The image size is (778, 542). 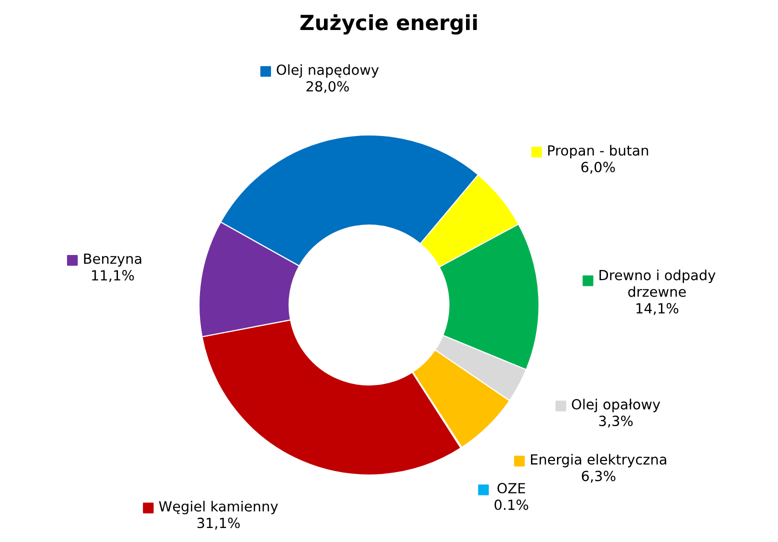 What do you see at coordinates (658, 283) in the screenshot?
I see `legend-label: Drewno i odpady drzewne` at bounding box center [658, 283].